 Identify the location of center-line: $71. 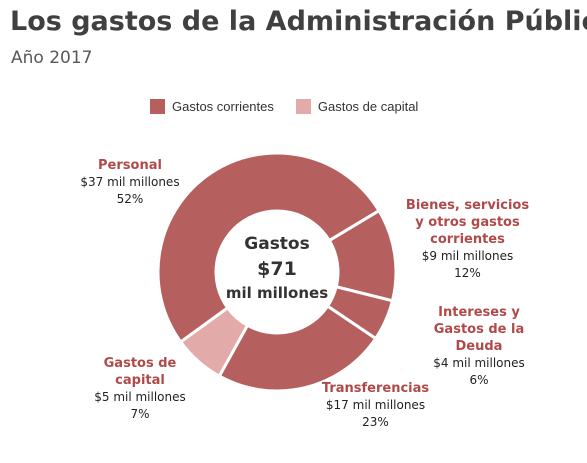
(277, 269).